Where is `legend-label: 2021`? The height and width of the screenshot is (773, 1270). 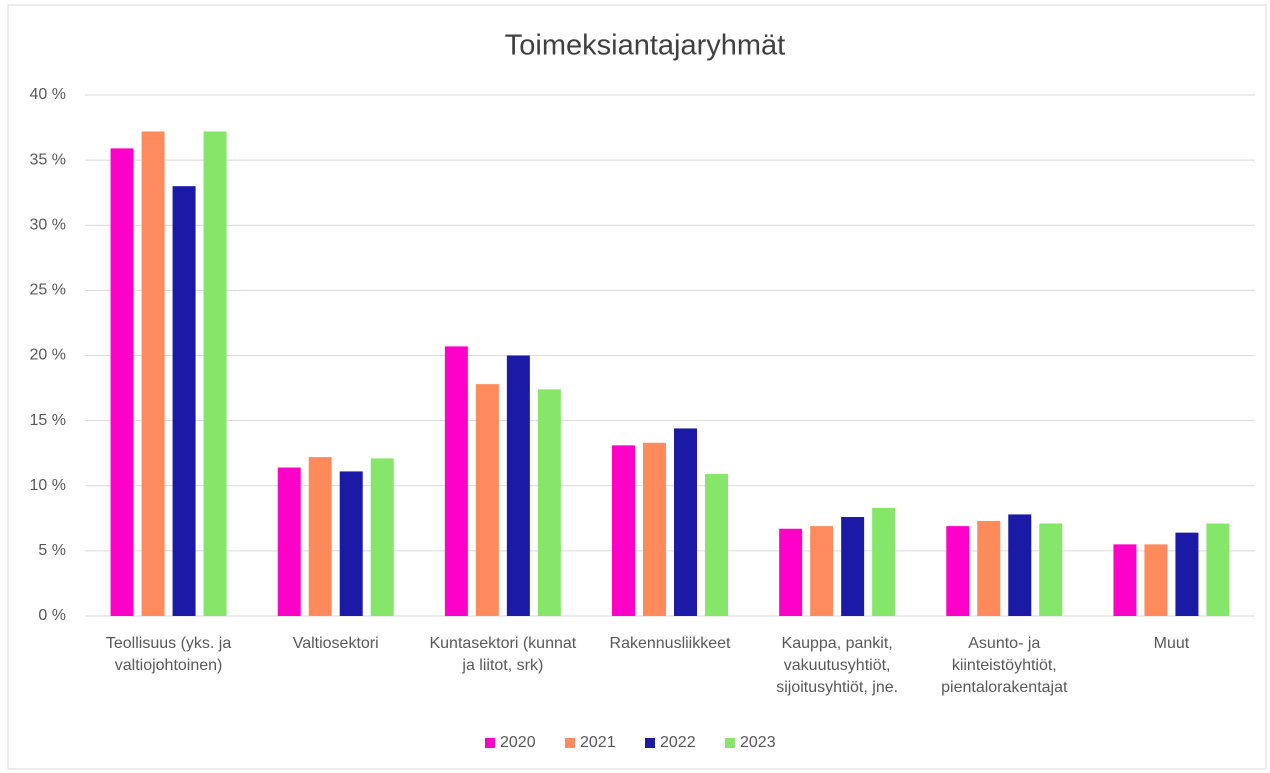 legend-label: 2021 is located at coordinates (598, 742).